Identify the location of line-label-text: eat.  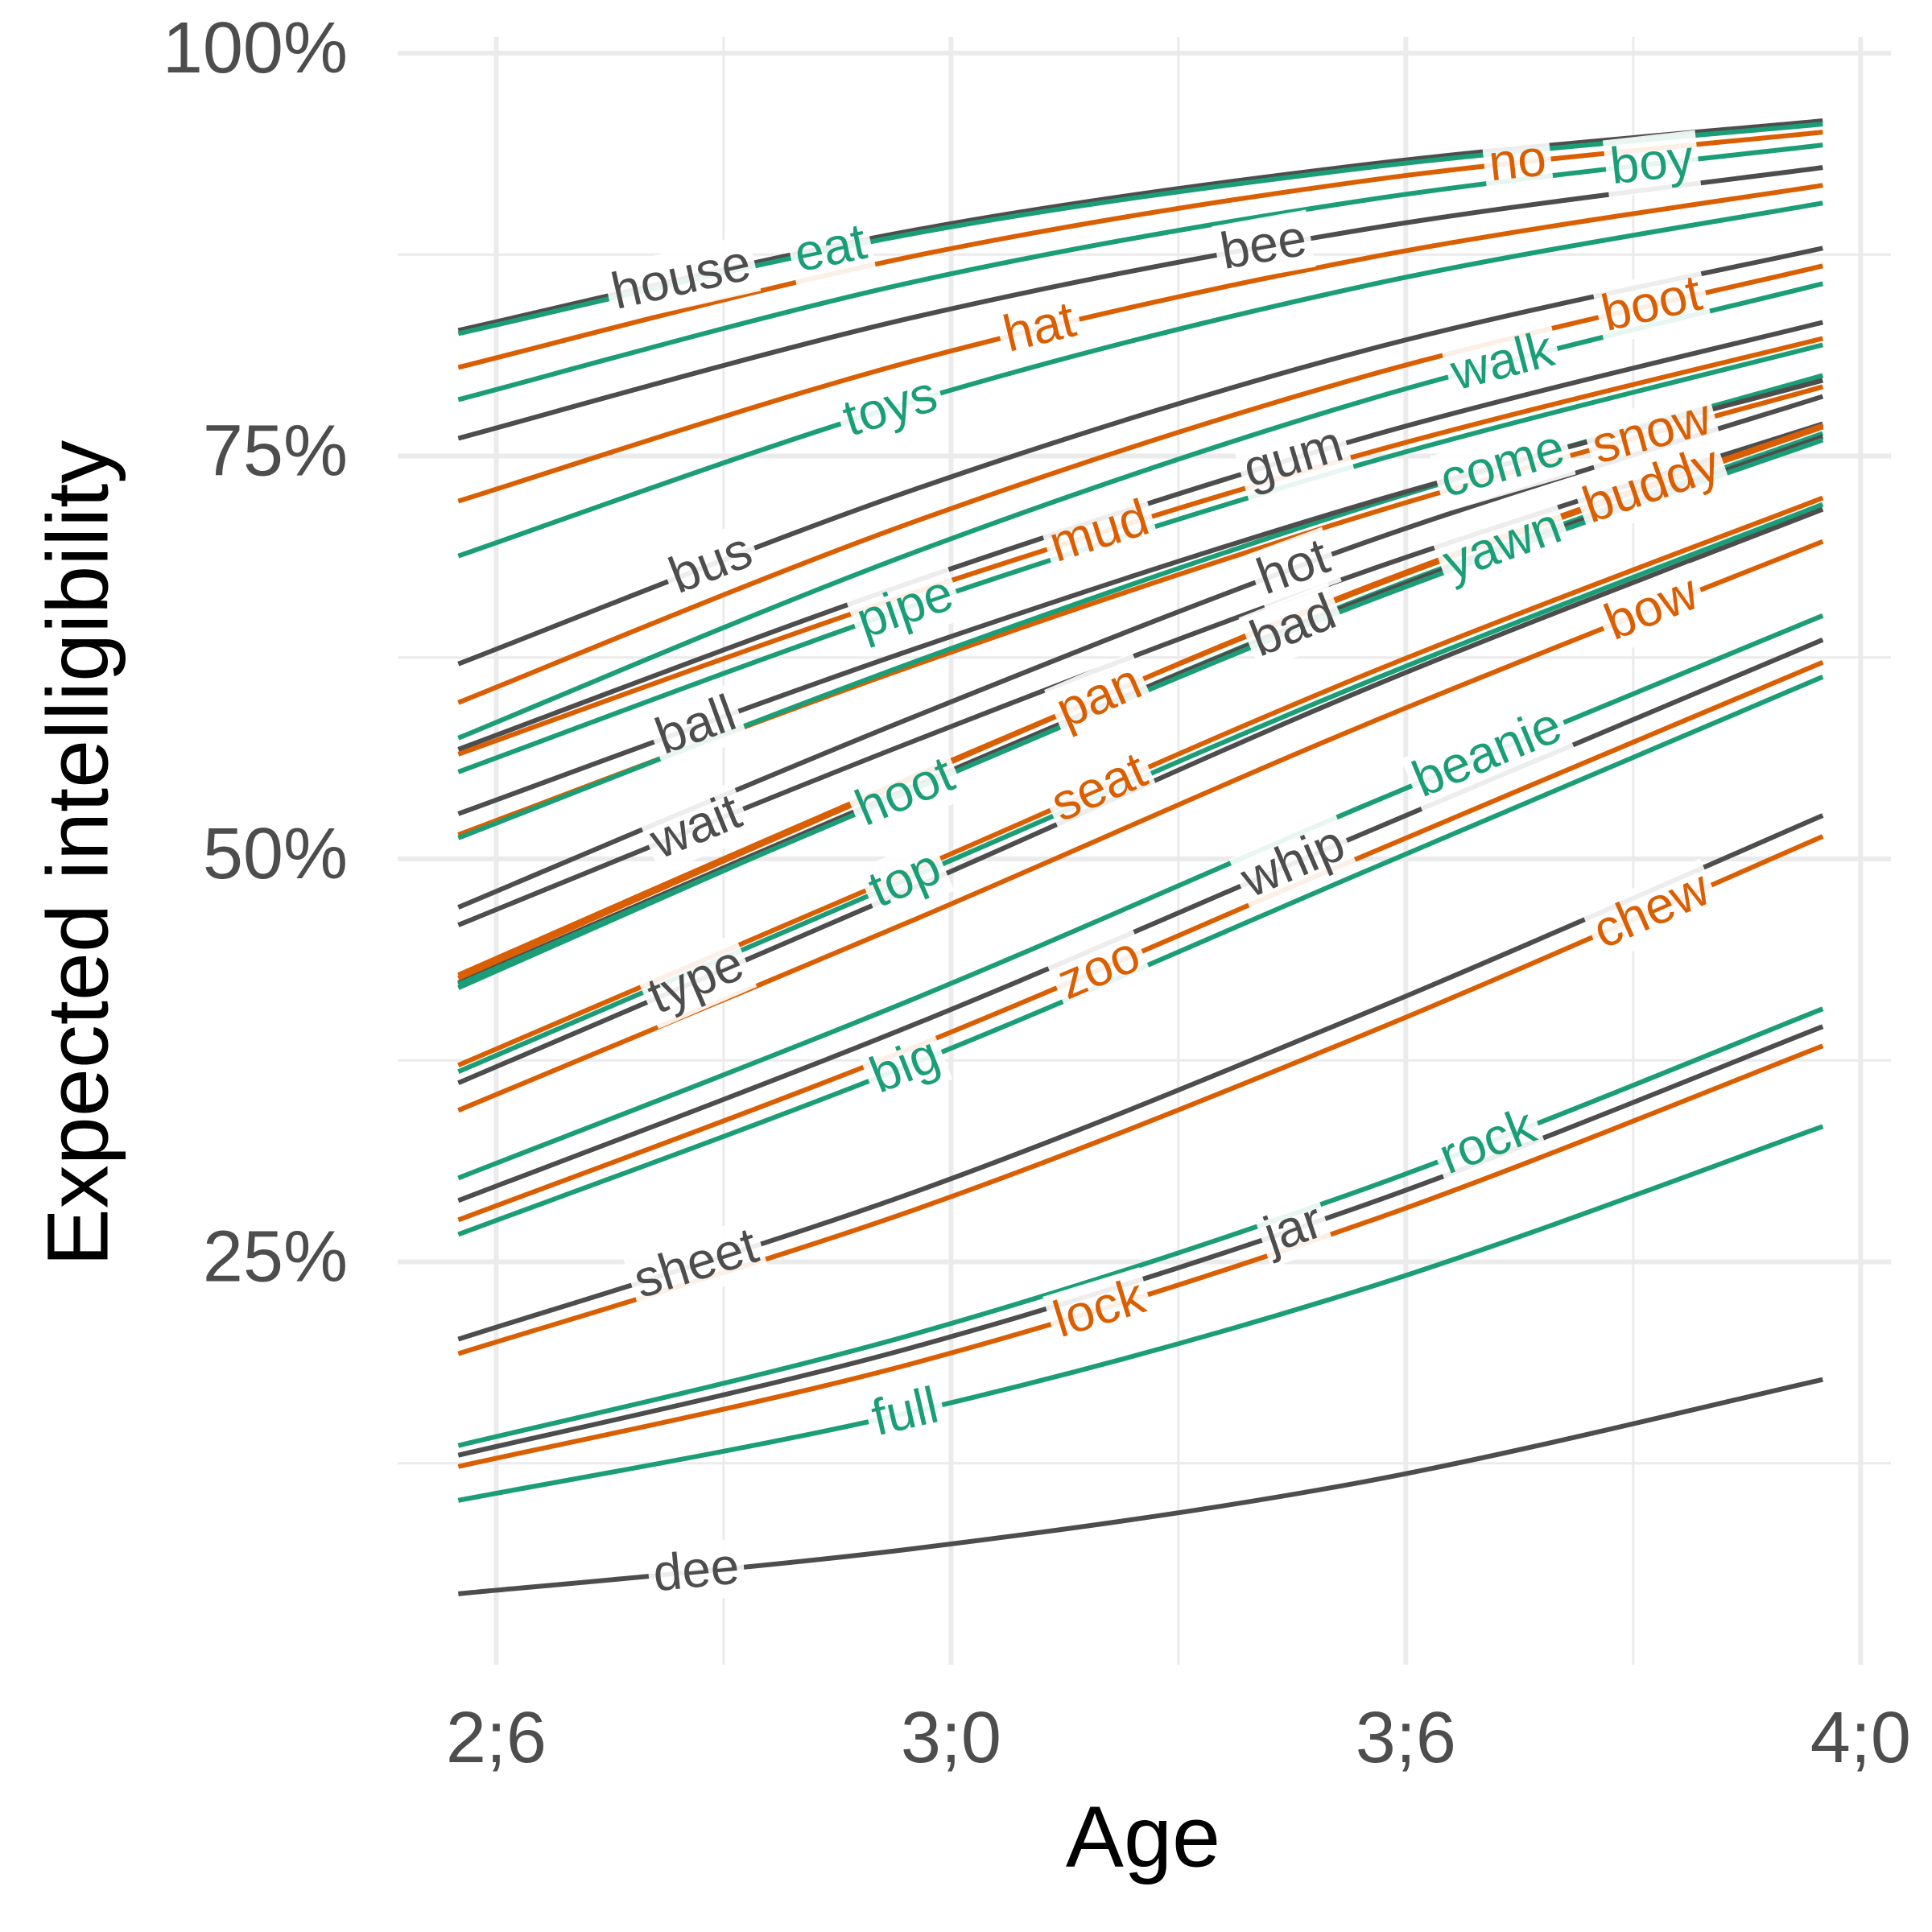
(830, 247).